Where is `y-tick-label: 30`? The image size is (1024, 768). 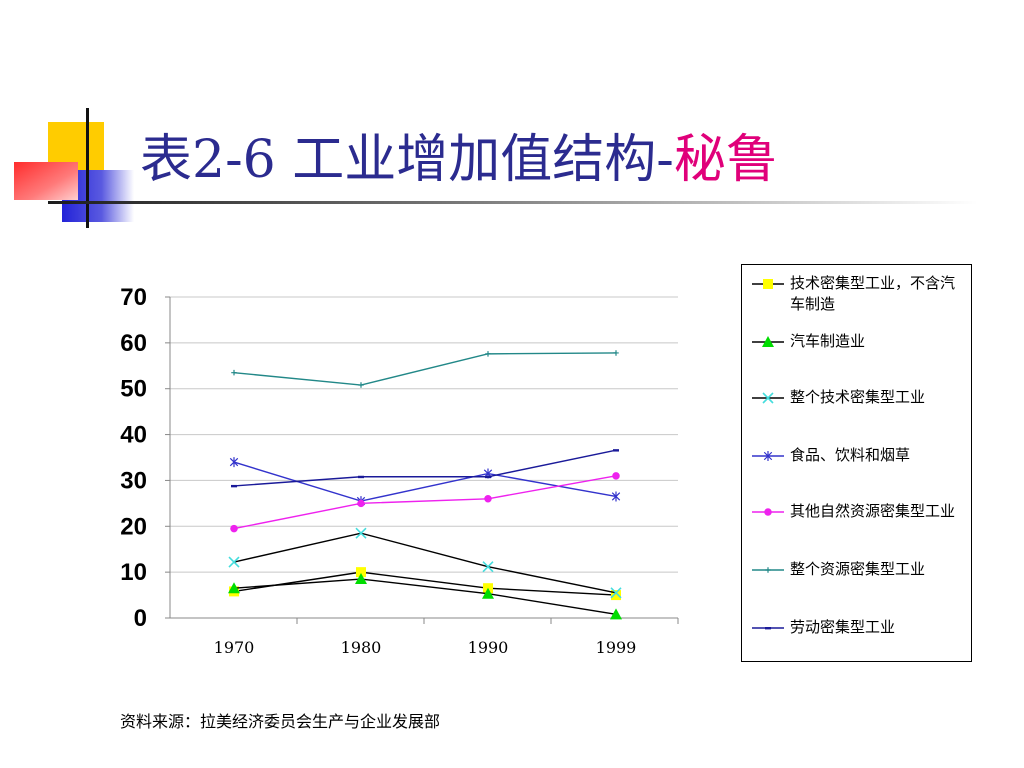 y-tick-label: 30 is located at coordinates (133, 480).